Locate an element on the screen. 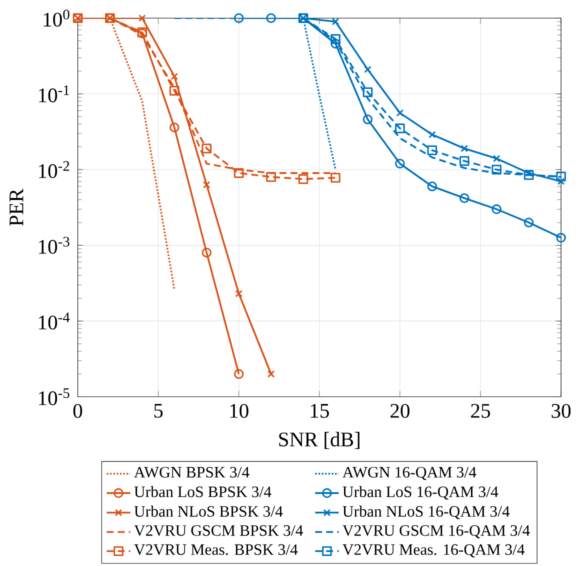  y-tick-label: 10$^{-4}$ is located at coordinates (54, 321).